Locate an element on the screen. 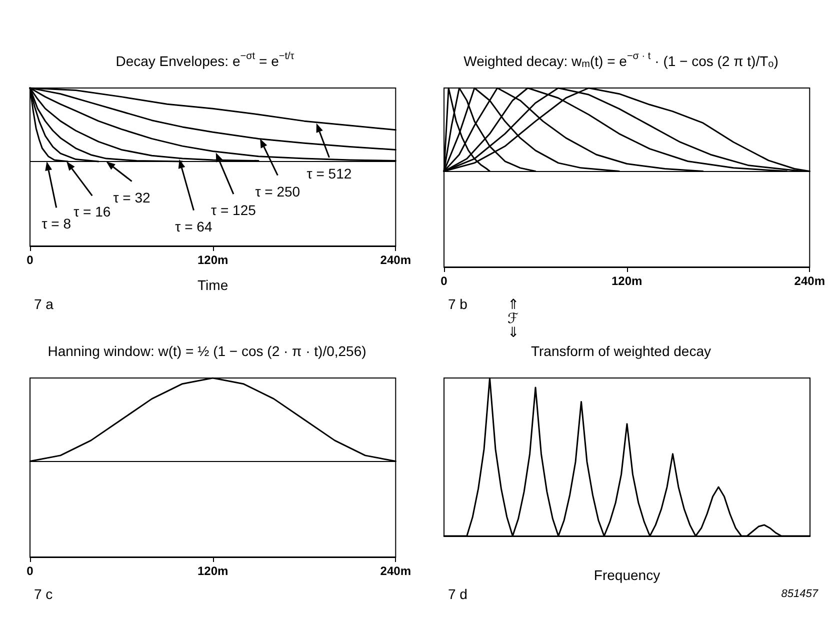  text: 7 a is located at coordinates (44, 304).